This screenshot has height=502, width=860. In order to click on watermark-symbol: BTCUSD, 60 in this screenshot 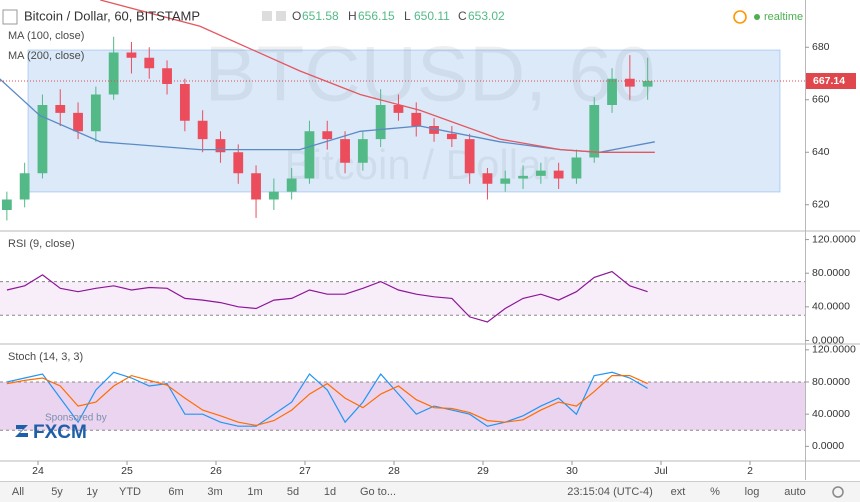, I will do `click(430, 74)`.